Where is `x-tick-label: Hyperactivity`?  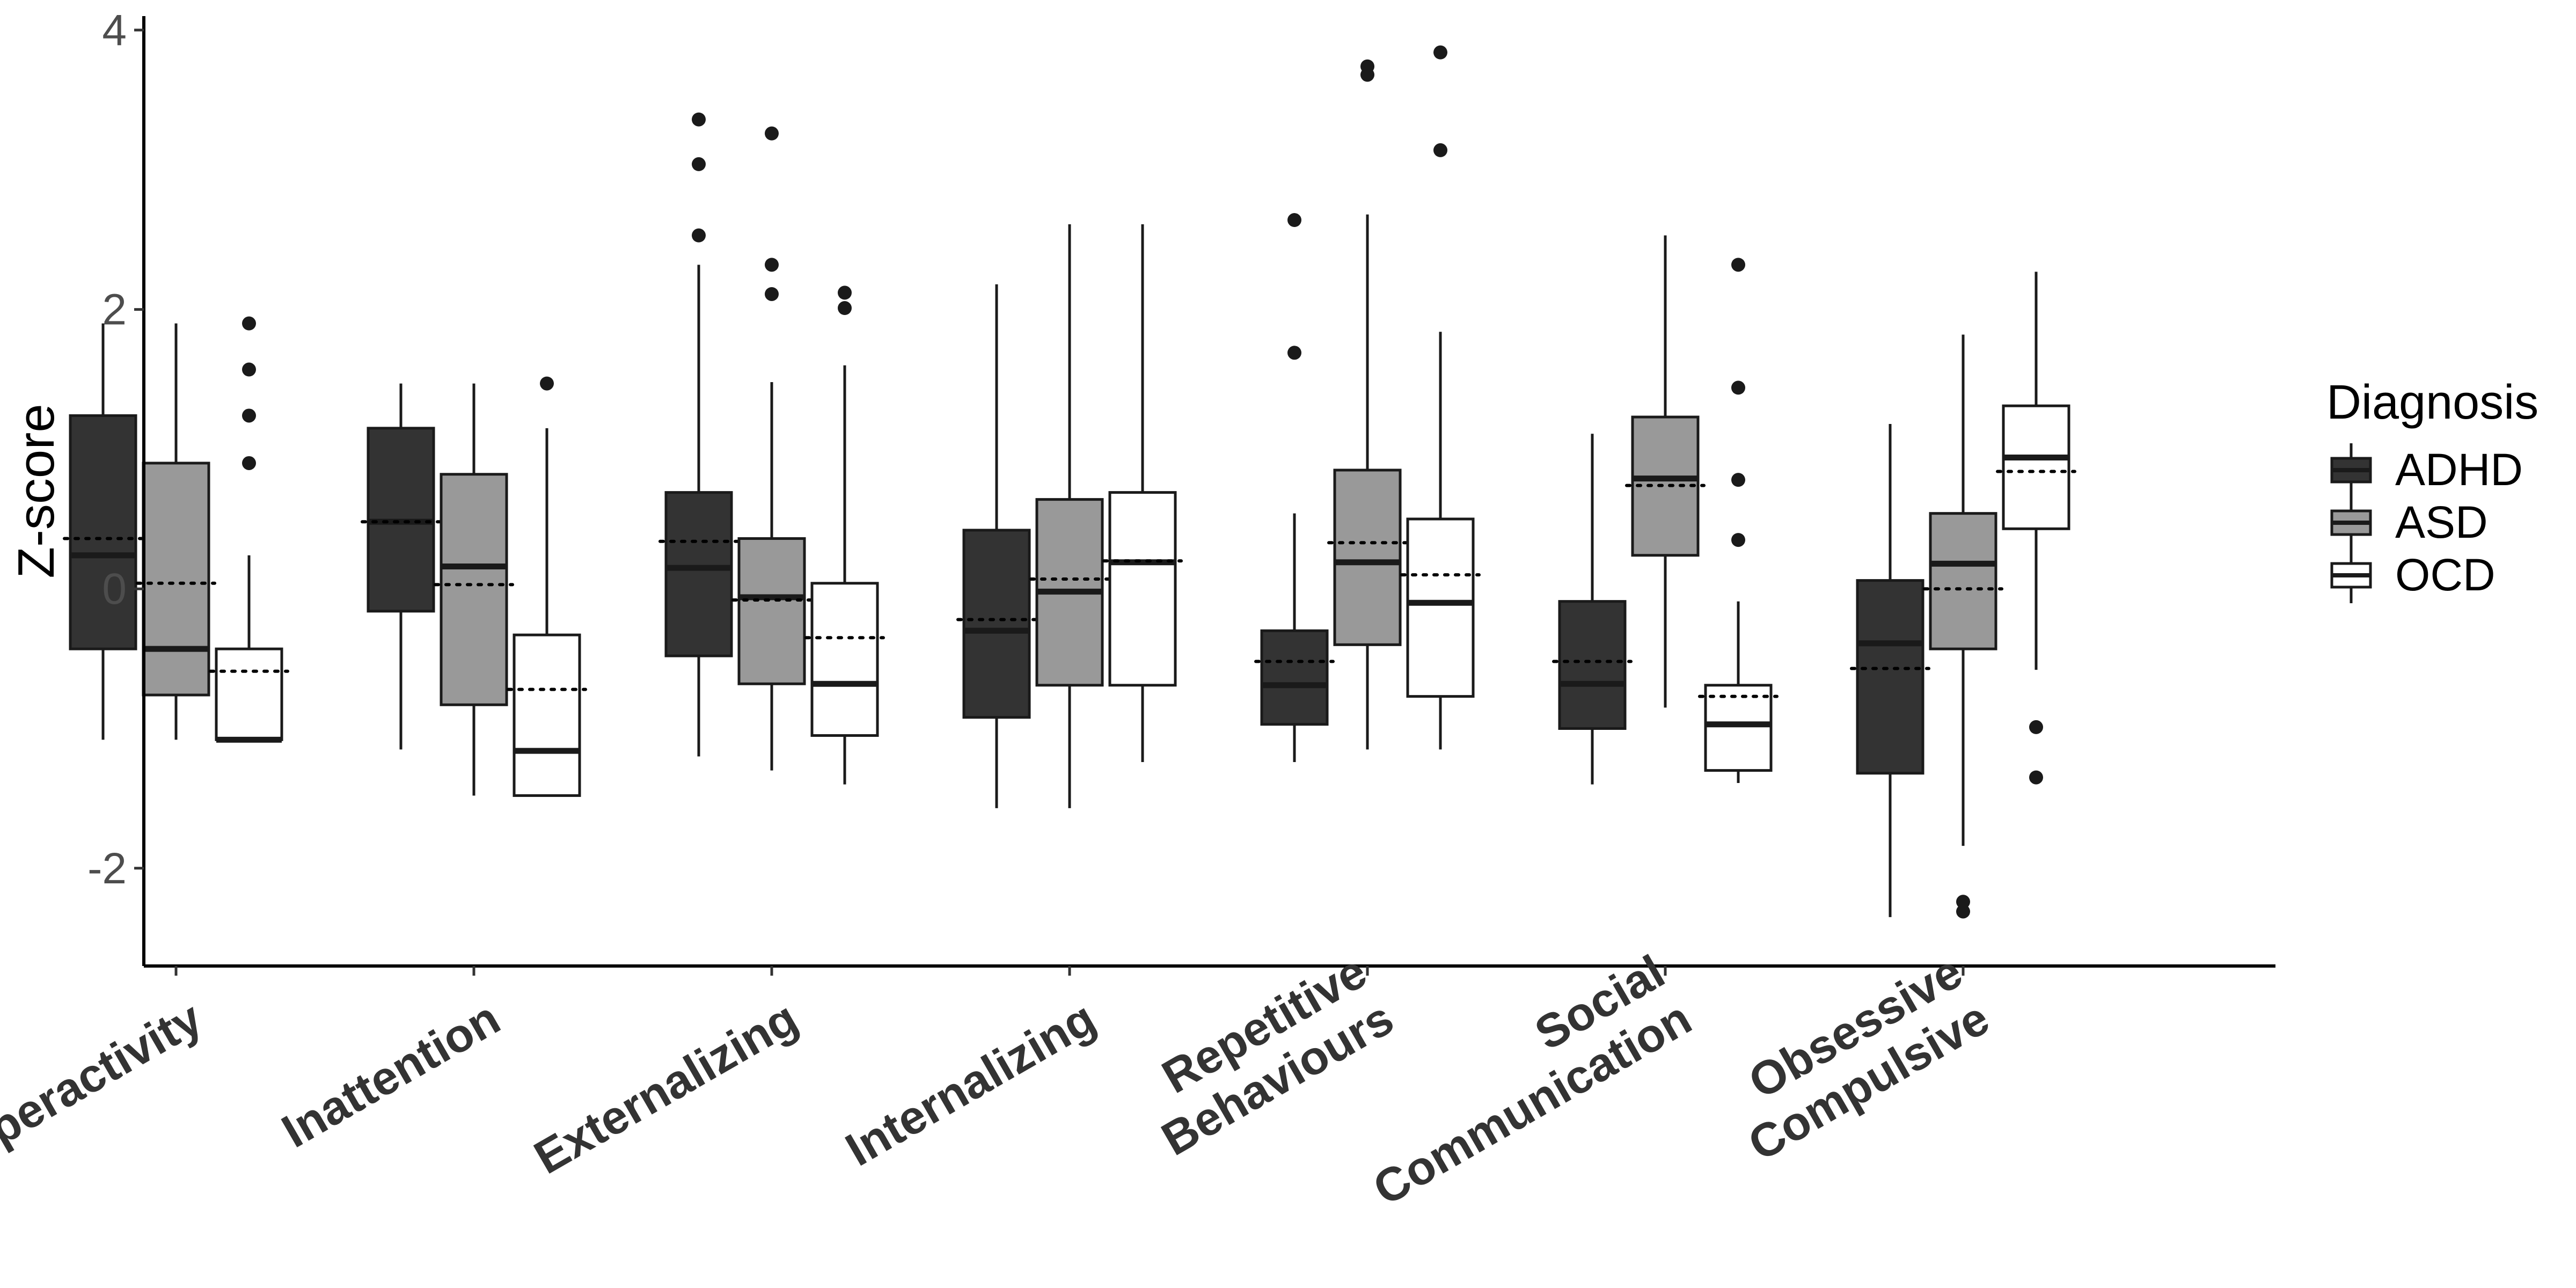
x-tick-label: Hyperactivity is located at coordinates (105, 1088).